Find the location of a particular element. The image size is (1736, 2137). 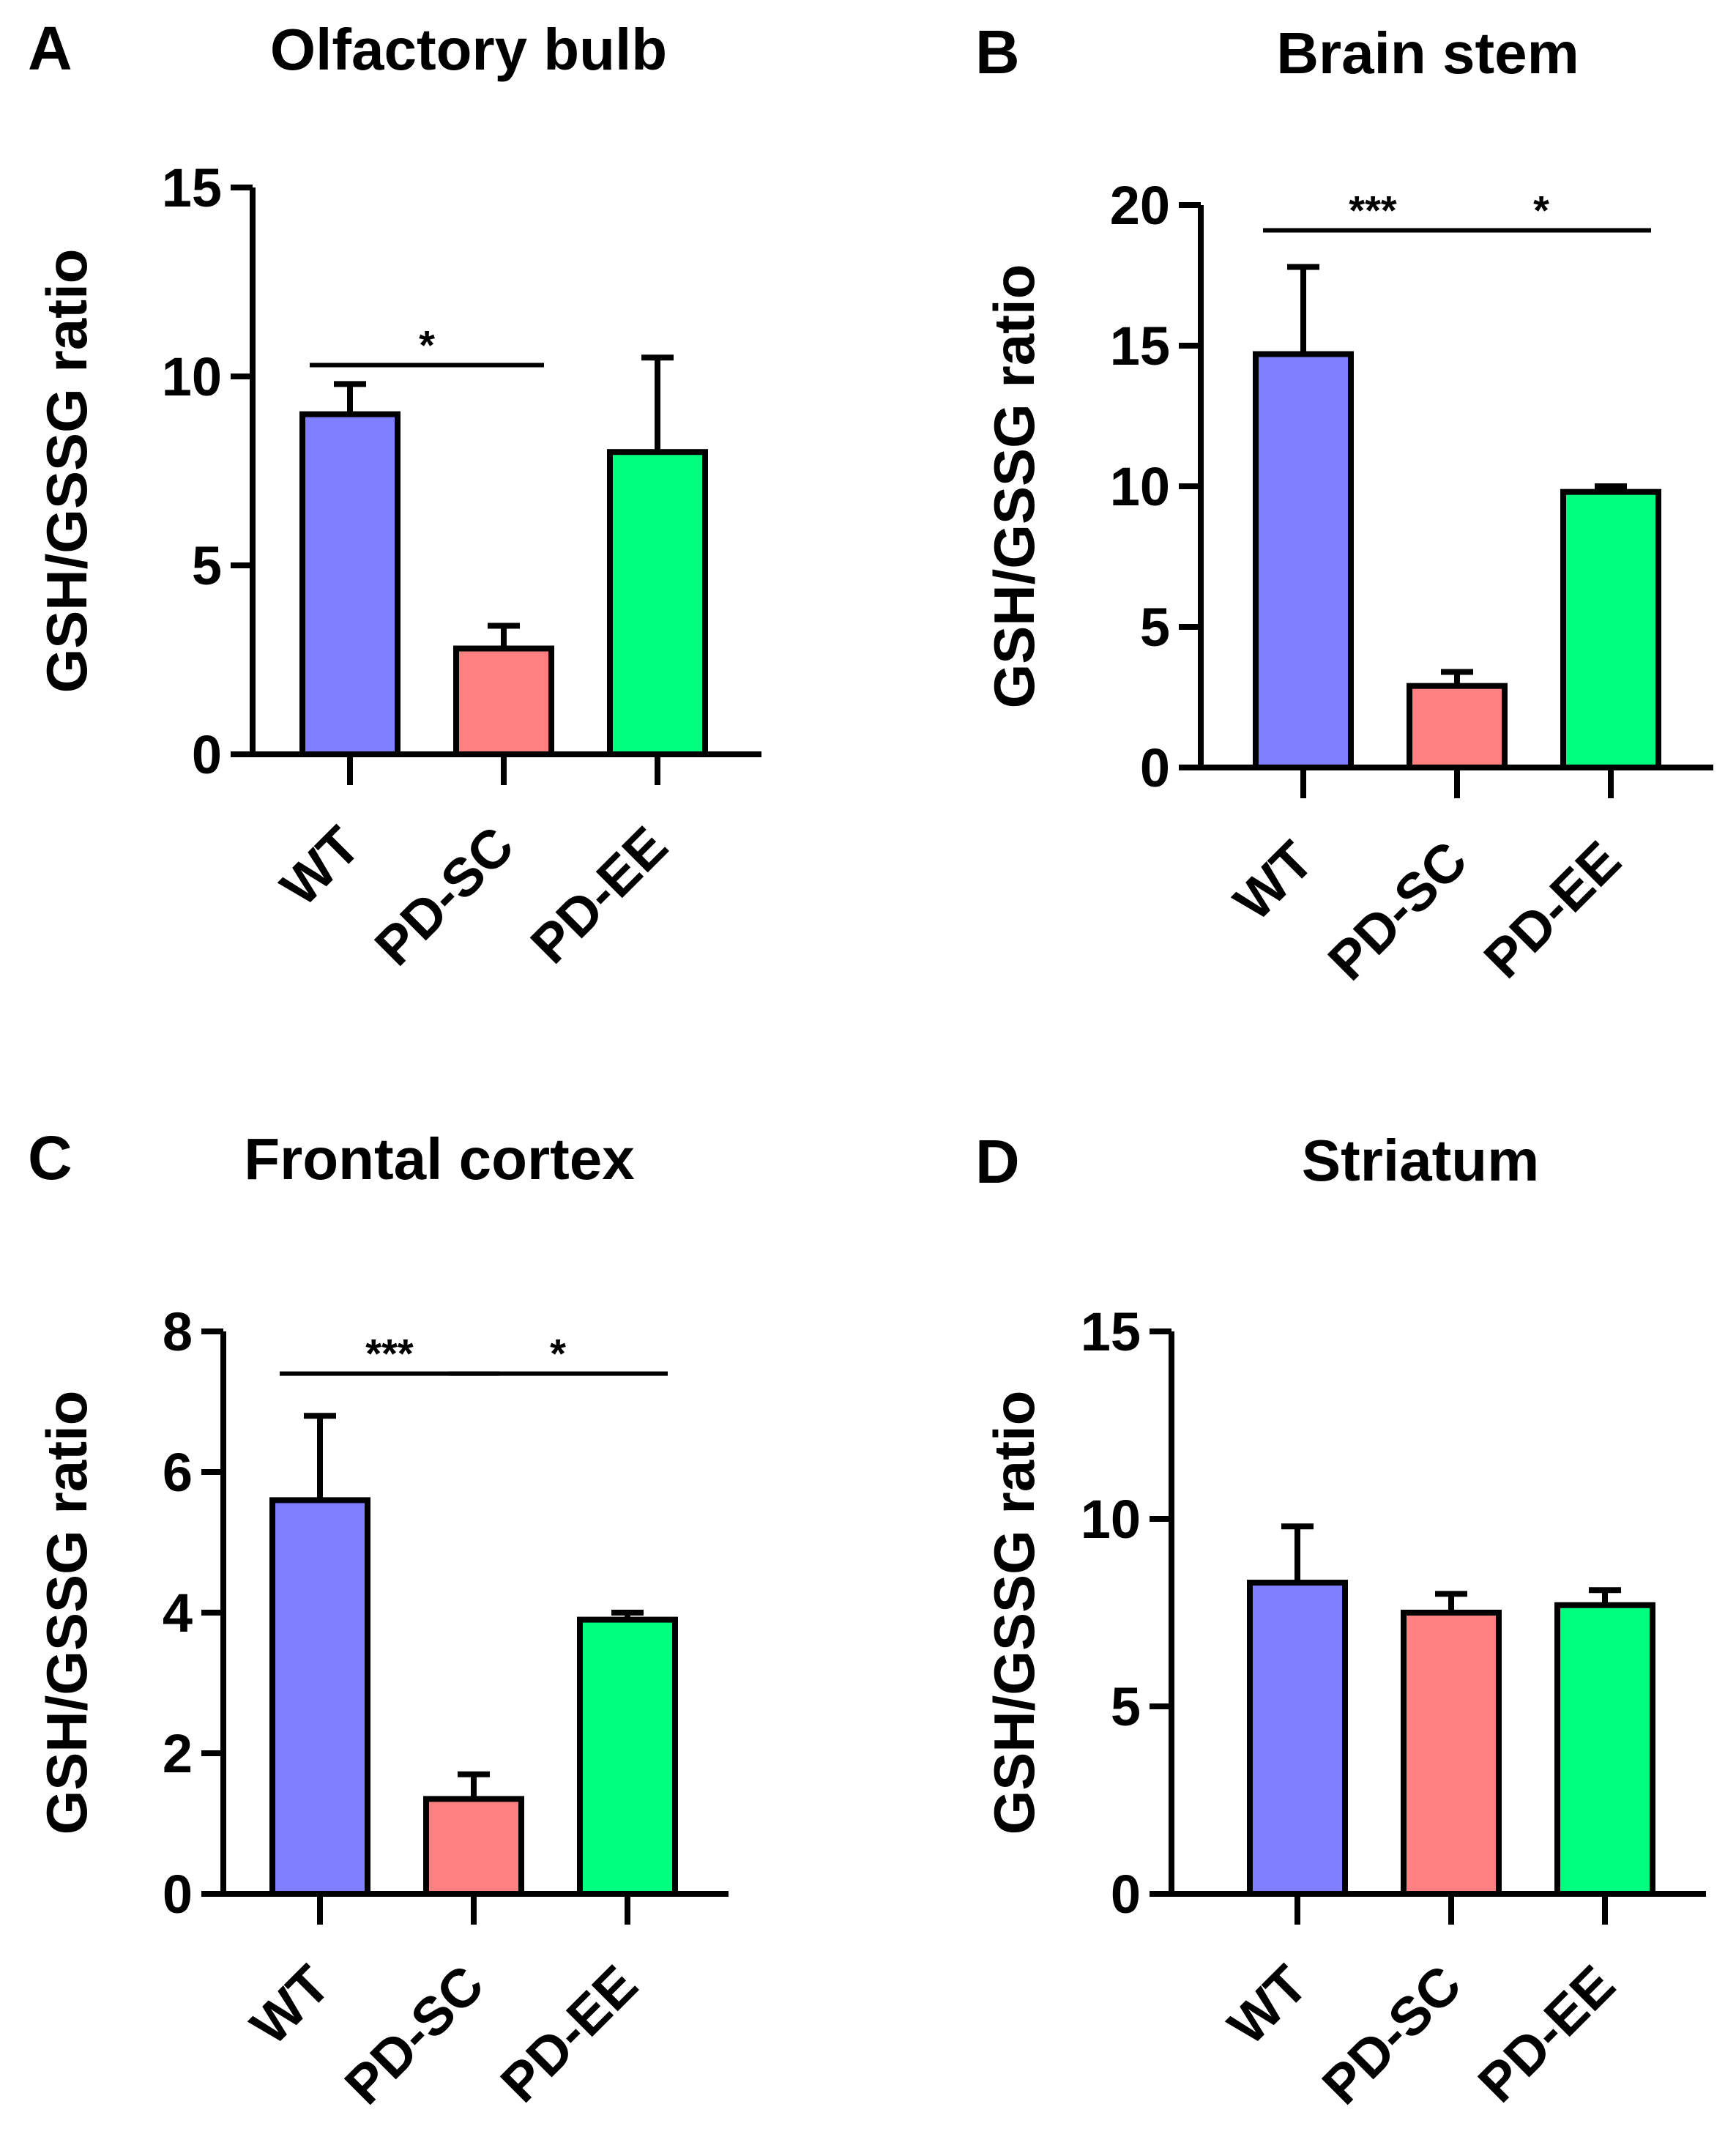

chart-title: Striatum is located at coordinates (1421, 1160).